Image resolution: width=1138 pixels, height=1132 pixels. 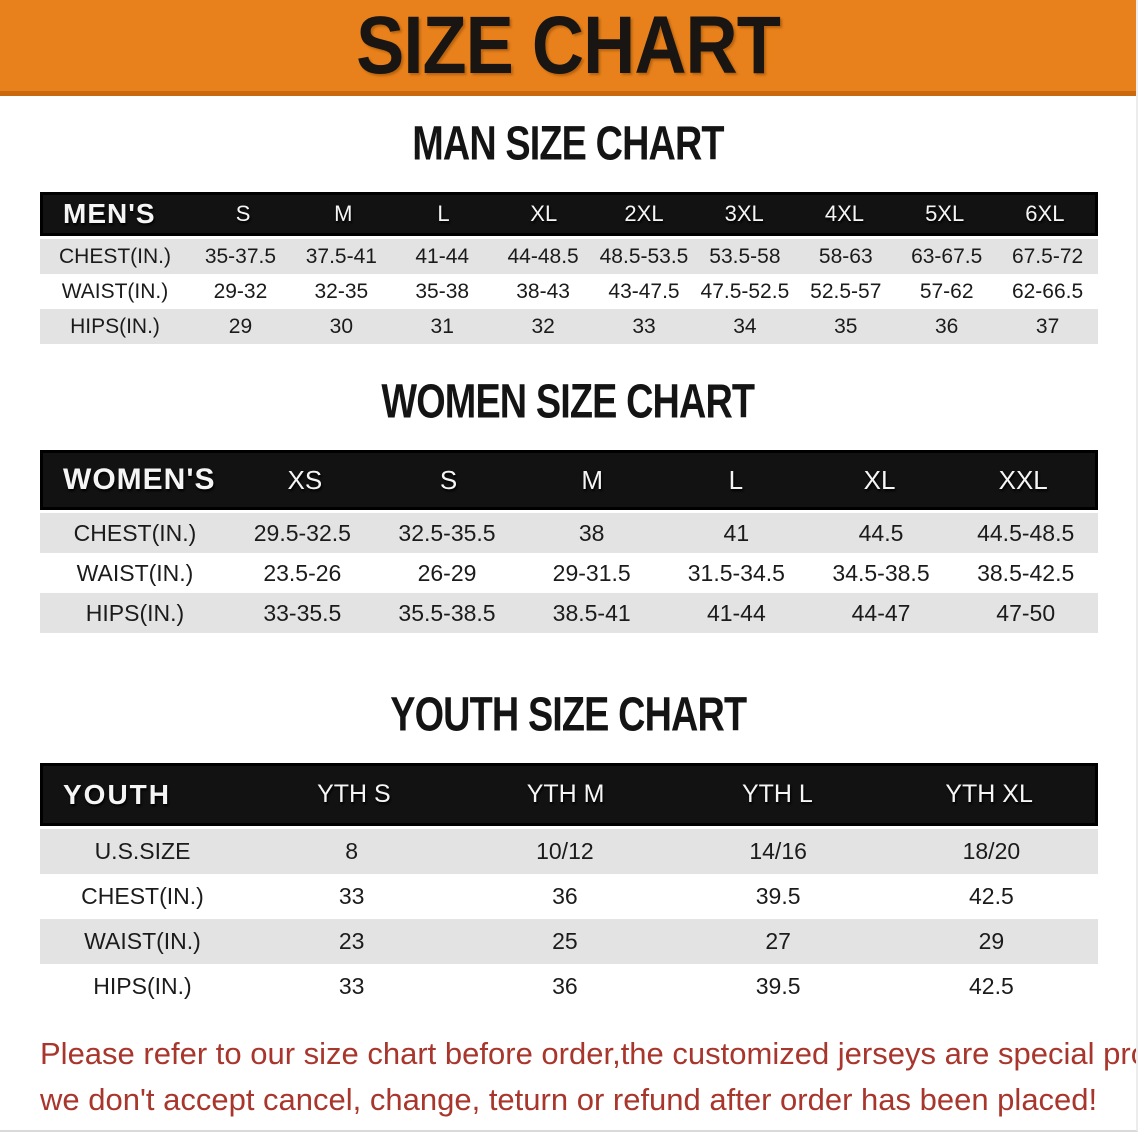 I want to click on table-cell: 41-44, so click(x=736, y=612).